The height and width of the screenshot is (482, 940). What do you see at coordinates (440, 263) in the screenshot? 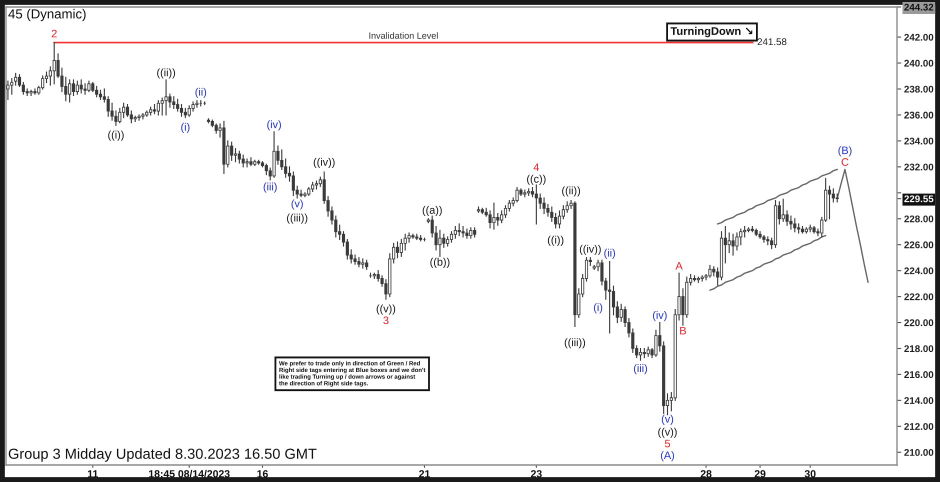
I see `annotation: ((b))` at bounding box center [440, 263].